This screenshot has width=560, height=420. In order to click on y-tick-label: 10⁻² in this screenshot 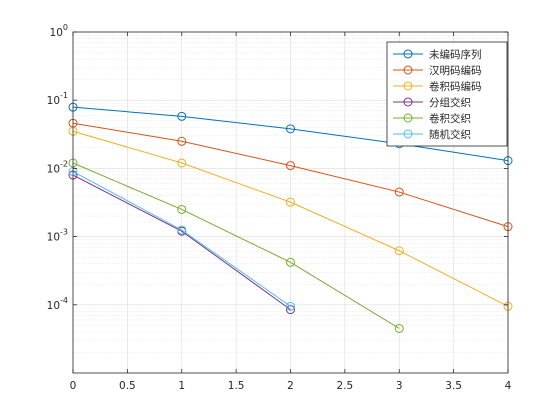, I will do `click(57, 167)`.